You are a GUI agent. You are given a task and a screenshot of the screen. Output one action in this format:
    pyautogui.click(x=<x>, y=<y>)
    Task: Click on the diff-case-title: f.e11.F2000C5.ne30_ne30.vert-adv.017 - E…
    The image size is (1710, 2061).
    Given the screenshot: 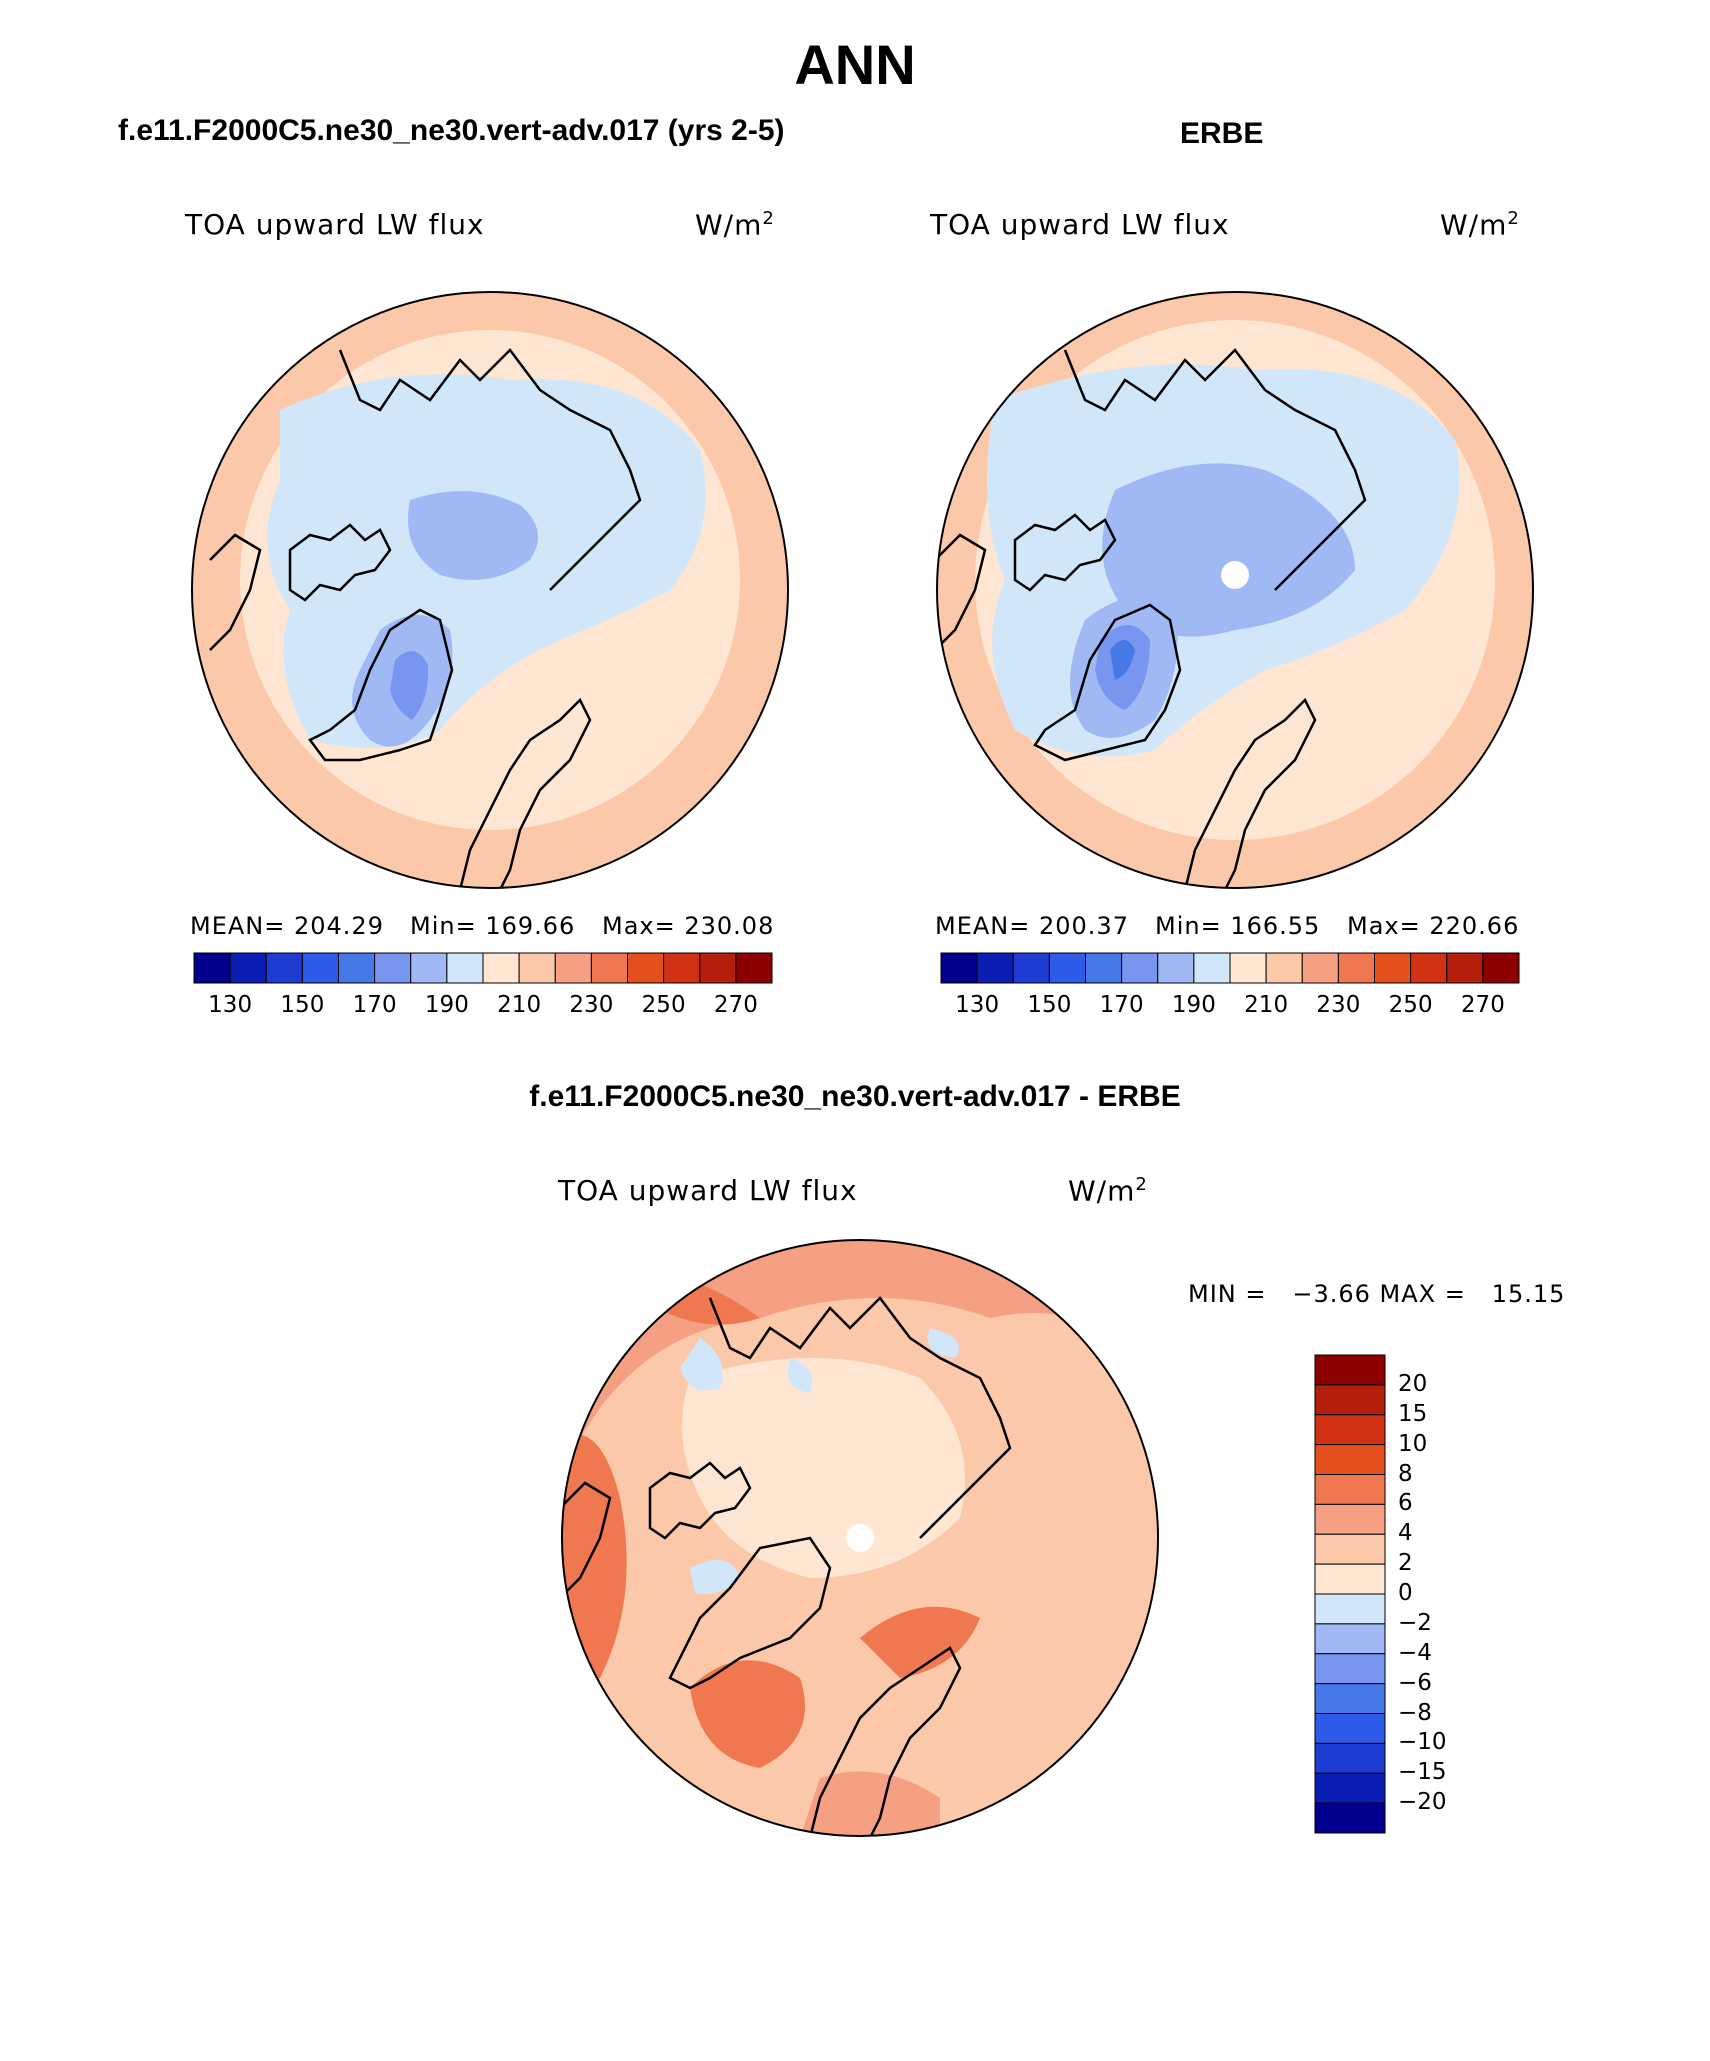 What is the action you would take?
    pyautogui.click(x=855, y=1096)
    